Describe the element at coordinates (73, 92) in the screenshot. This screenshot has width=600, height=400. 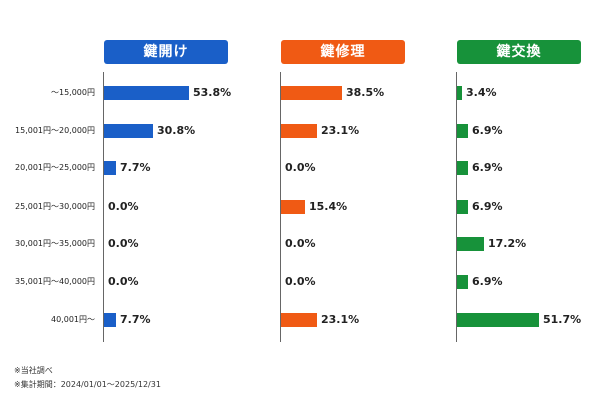
I see `category-label: ～15,000円` at that location.